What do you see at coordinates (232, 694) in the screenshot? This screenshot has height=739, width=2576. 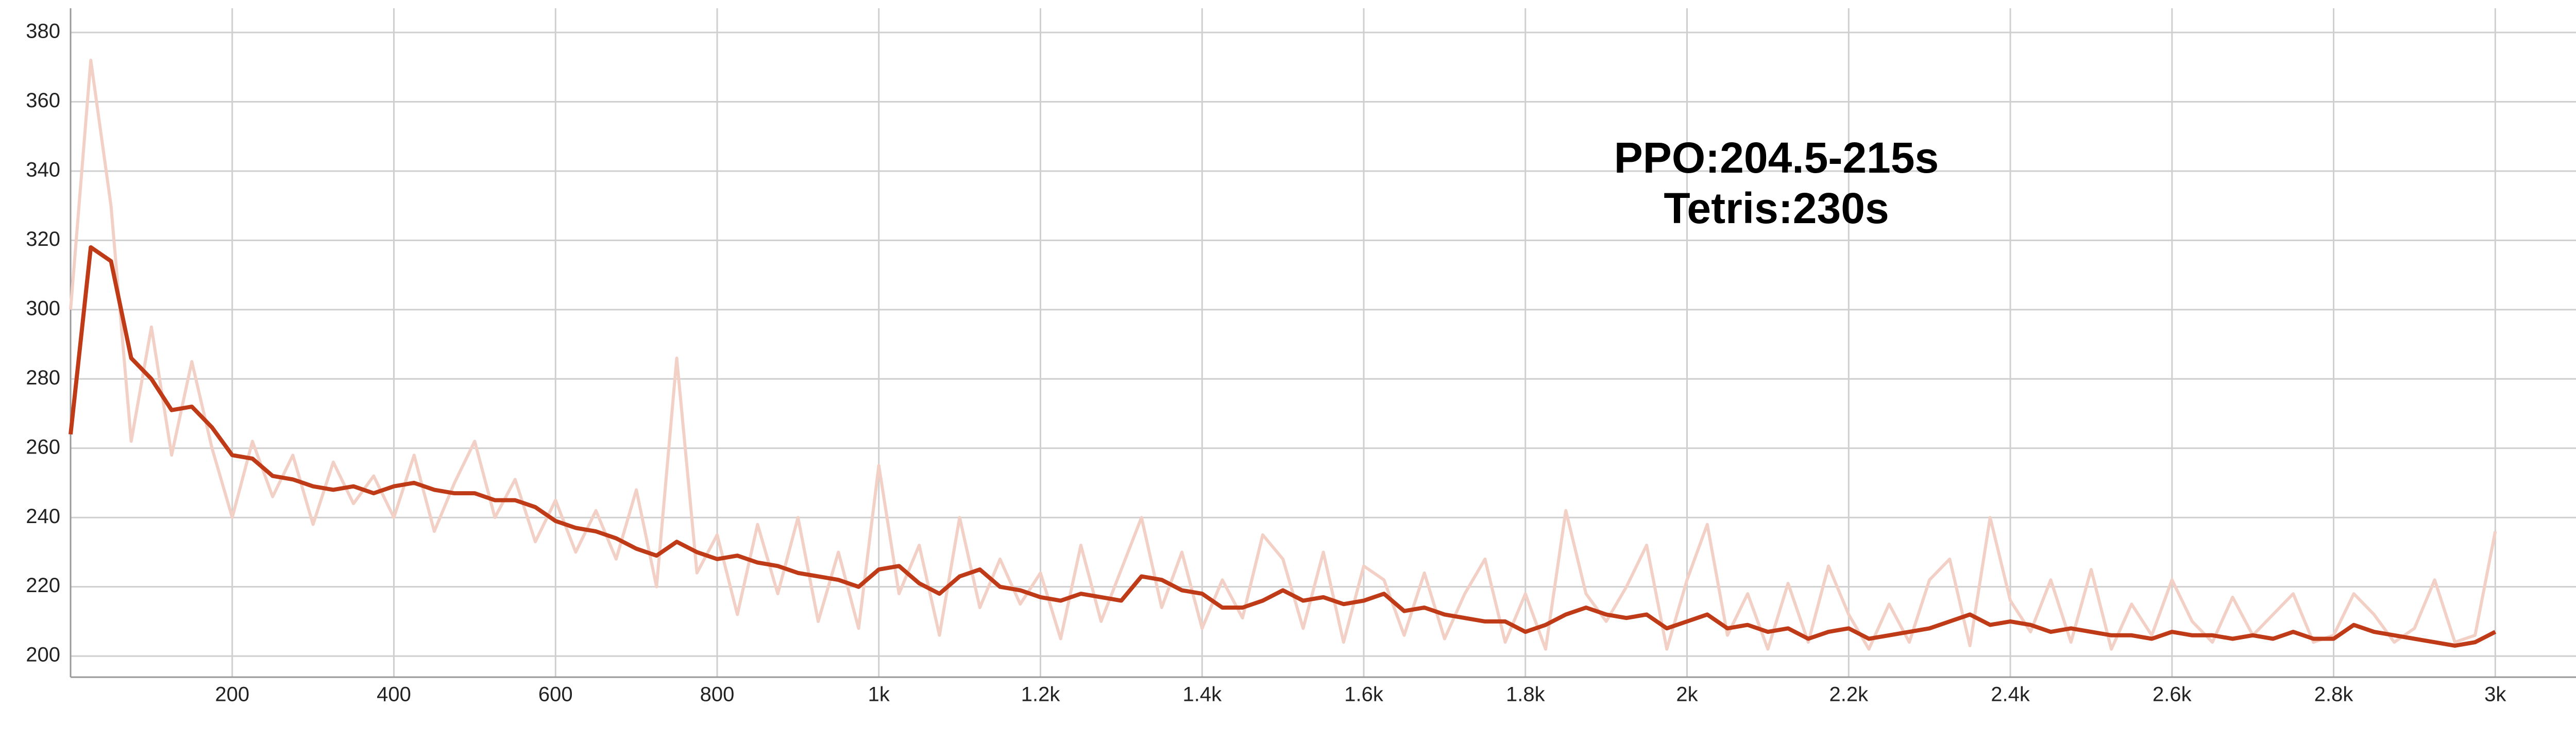 I see `x-tick-label: 200` at bounding box center [232, 694].